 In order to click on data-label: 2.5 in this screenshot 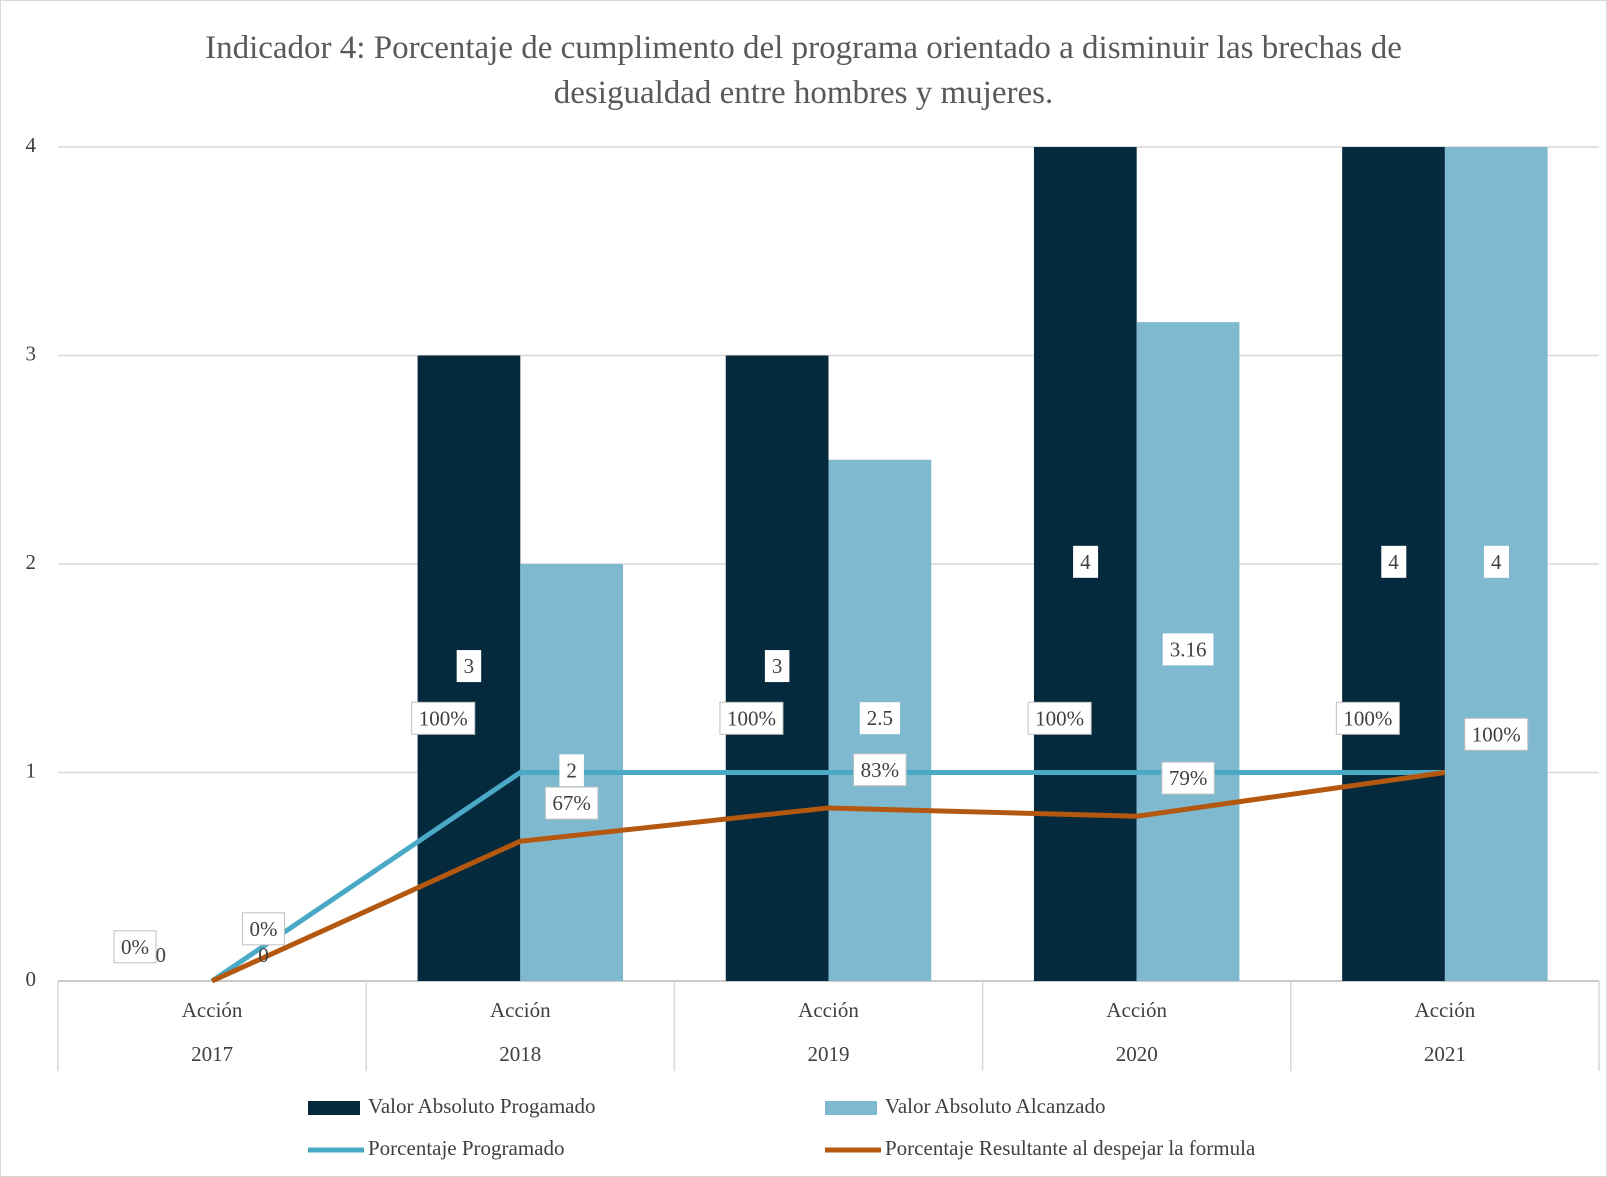, I will do `click(880, 718)`.